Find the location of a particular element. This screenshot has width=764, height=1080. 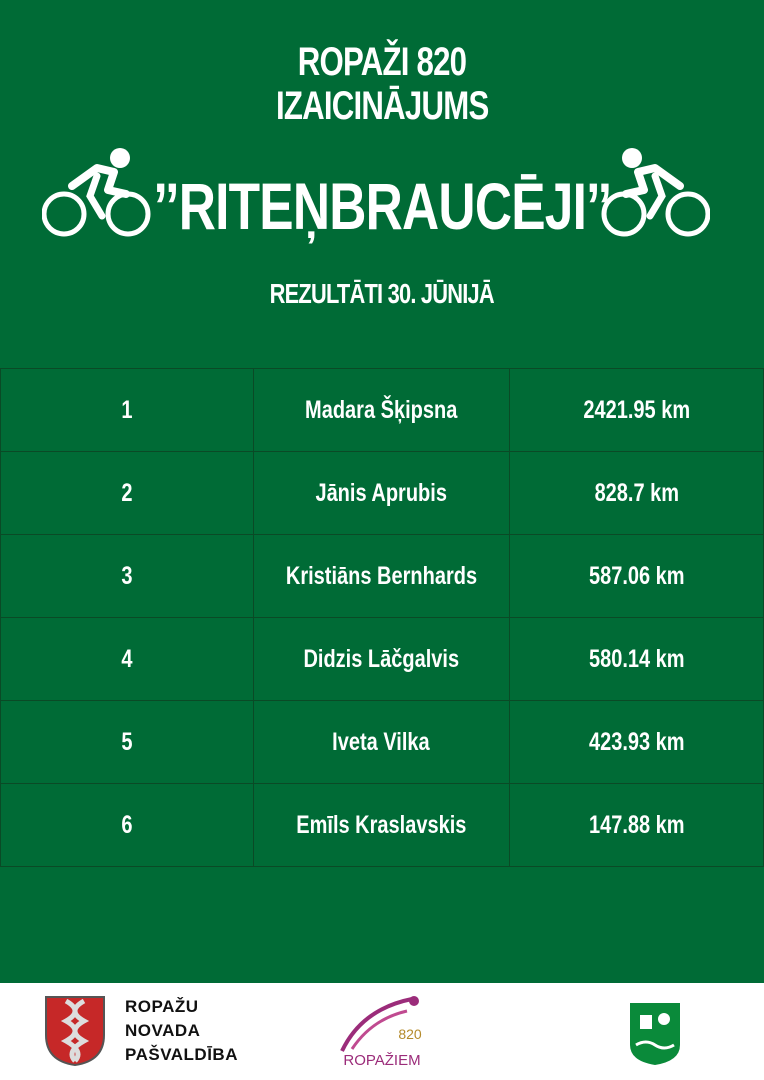

logo-text: ROPAŽIEM is located at coordinates (381, 1060).